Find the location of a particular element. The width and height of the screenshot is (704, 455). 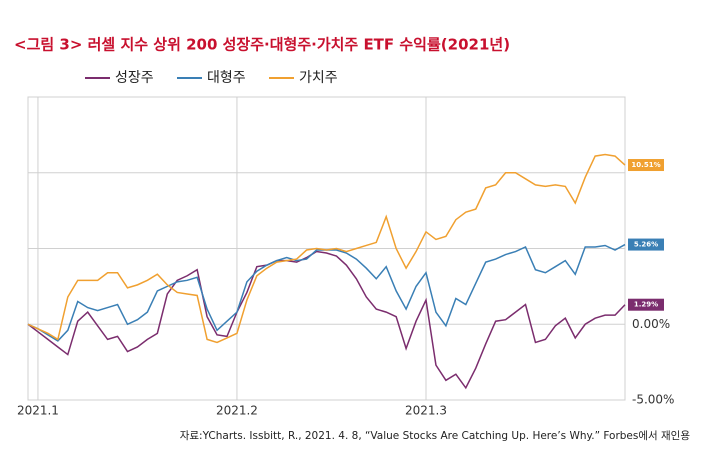

x-tick-label: 2021.2 is located at coordinates (237, 411).